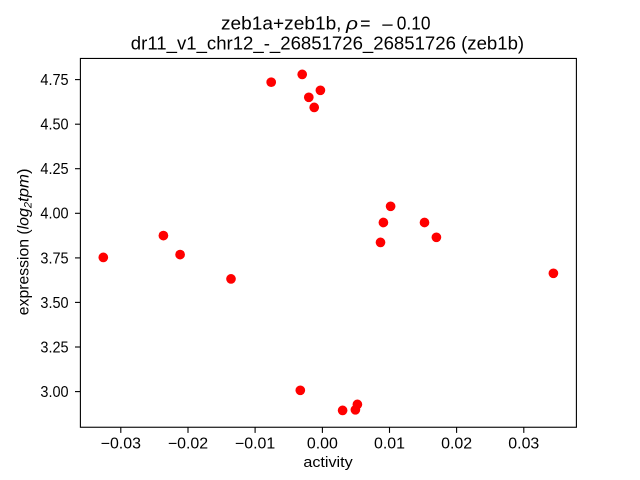 The width and height of the screenshot is (640, 480). I want to click on svg-text: −0.02, so click(188, 444).